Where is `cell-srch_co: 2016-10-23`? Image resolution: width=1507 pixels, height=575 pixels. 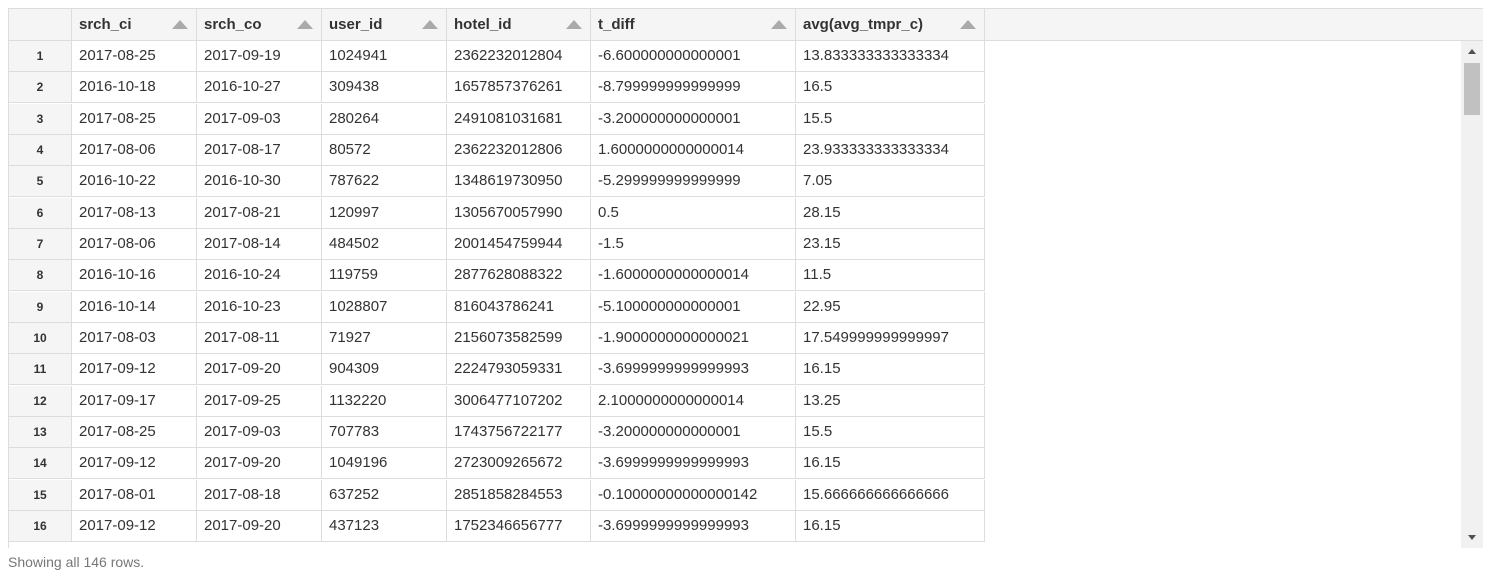 cell-srch_co: 2016-10-23 is located at coordinates (259, 307).